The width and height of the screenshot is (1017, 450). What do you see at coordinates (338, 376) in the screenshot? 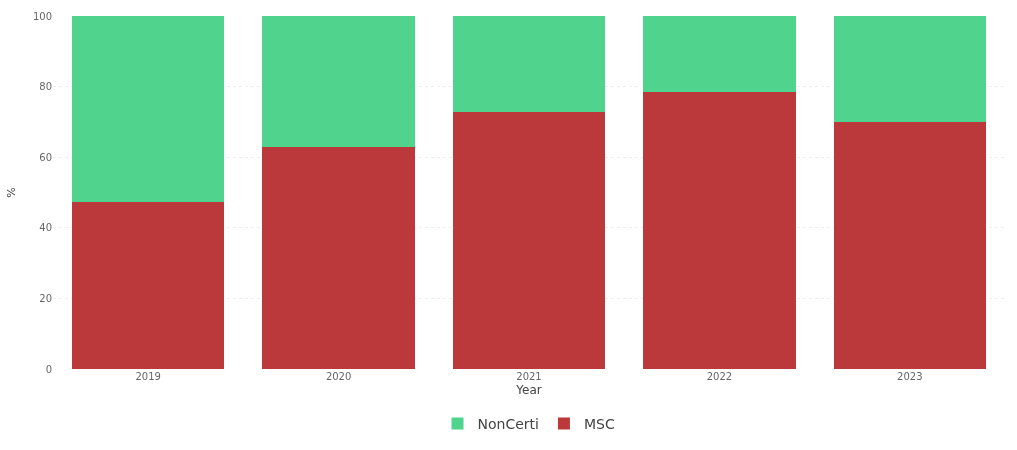
I see `x-tick-label: 2020` at bounding box center [338, 376].